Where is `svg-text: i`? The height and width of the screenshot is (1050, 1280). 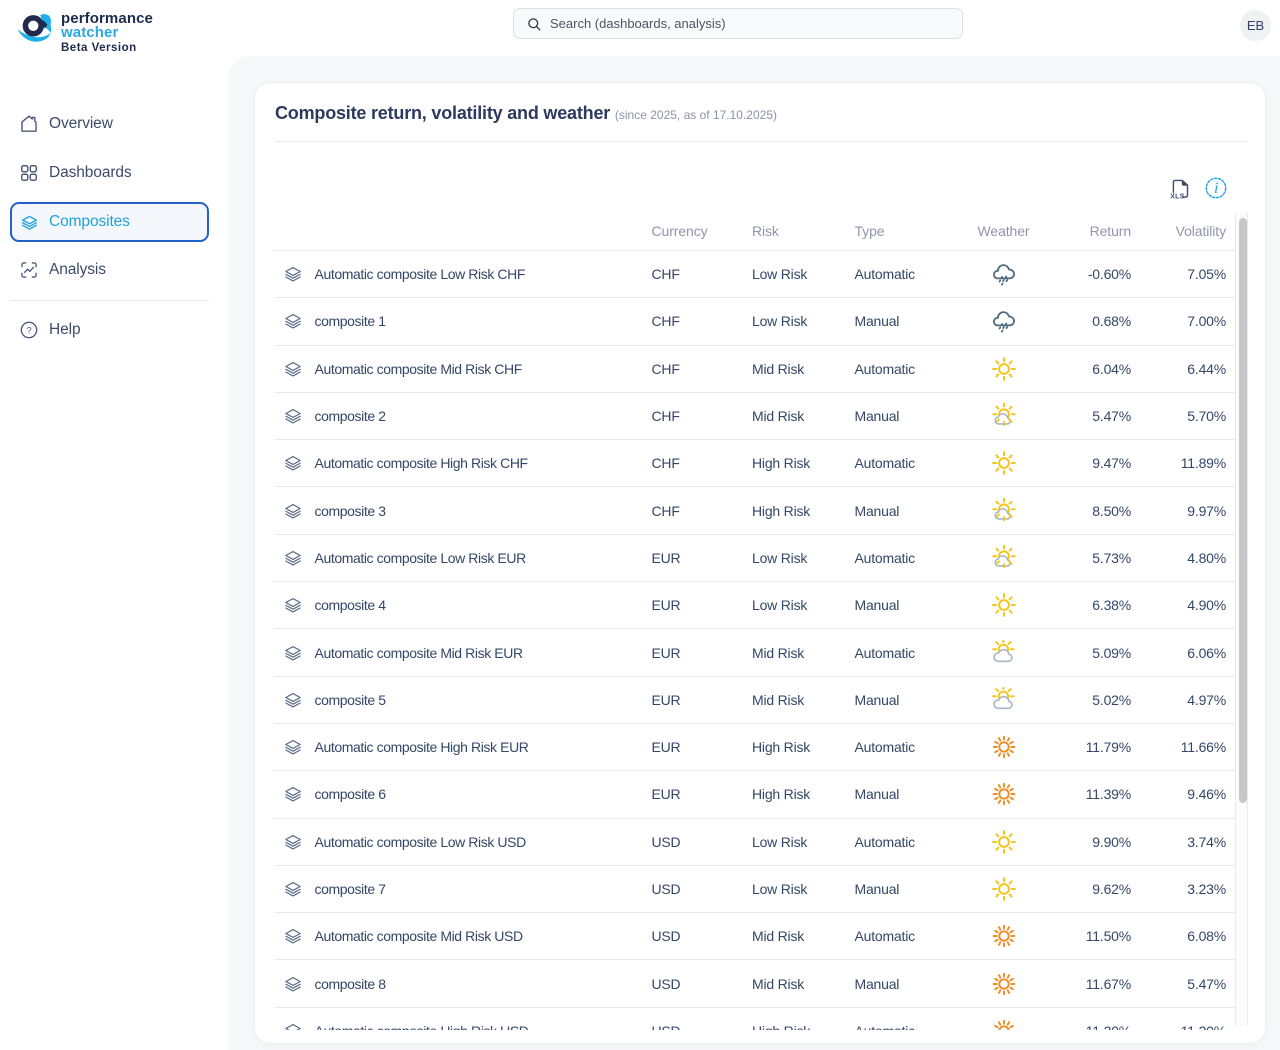 svg-text: i is located at coordinates (1216, 188).